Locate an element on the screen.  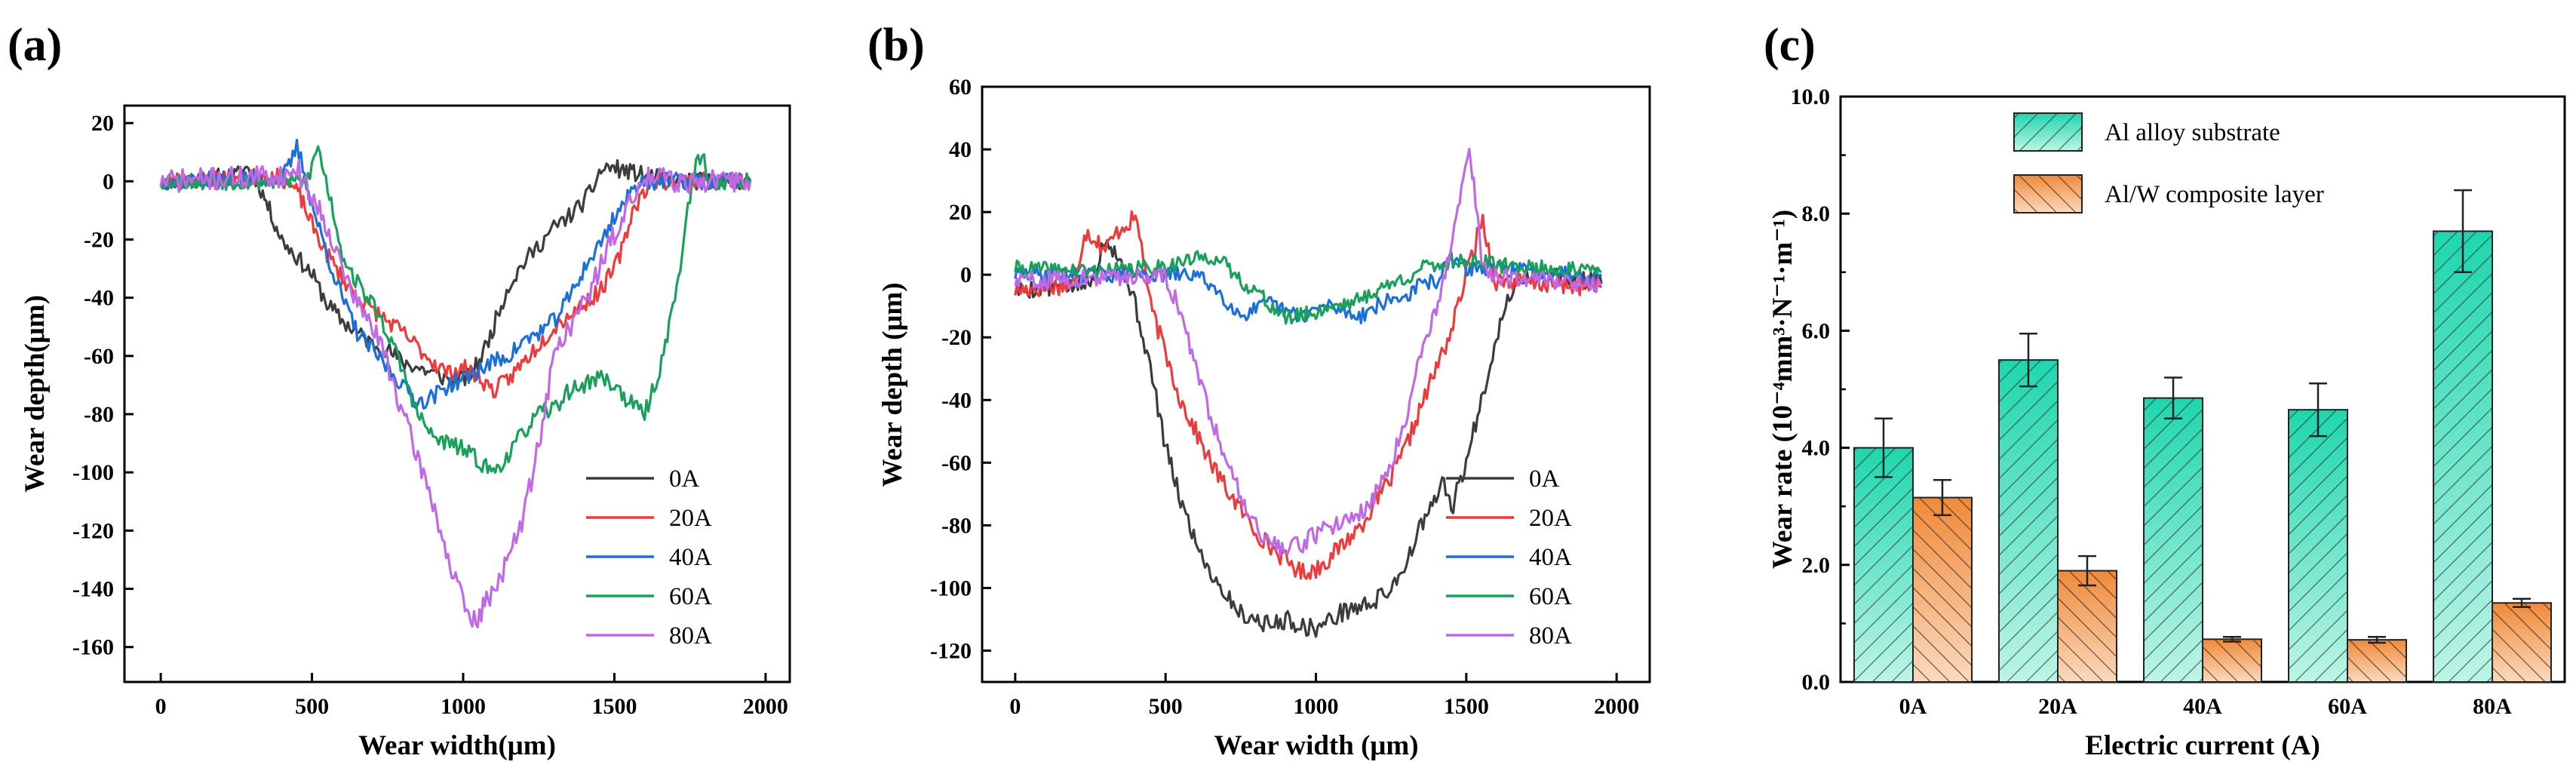
y-tick-label: 60 is located at coordinates (960, 87).